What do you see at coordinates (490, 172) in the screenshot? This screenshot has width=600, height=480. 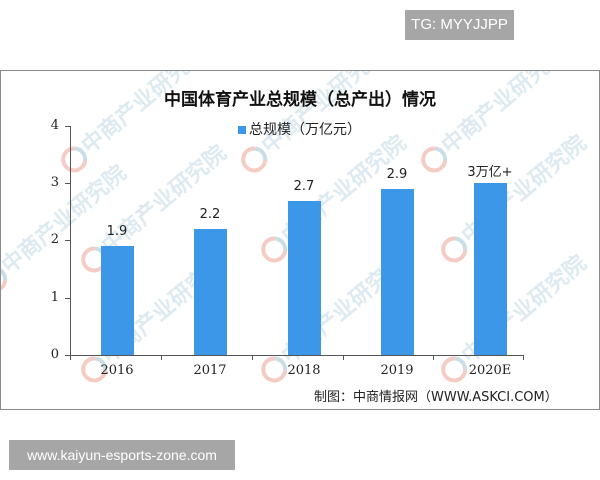 I see `data-label: 3万亿+` at bounding box center [490, 172].